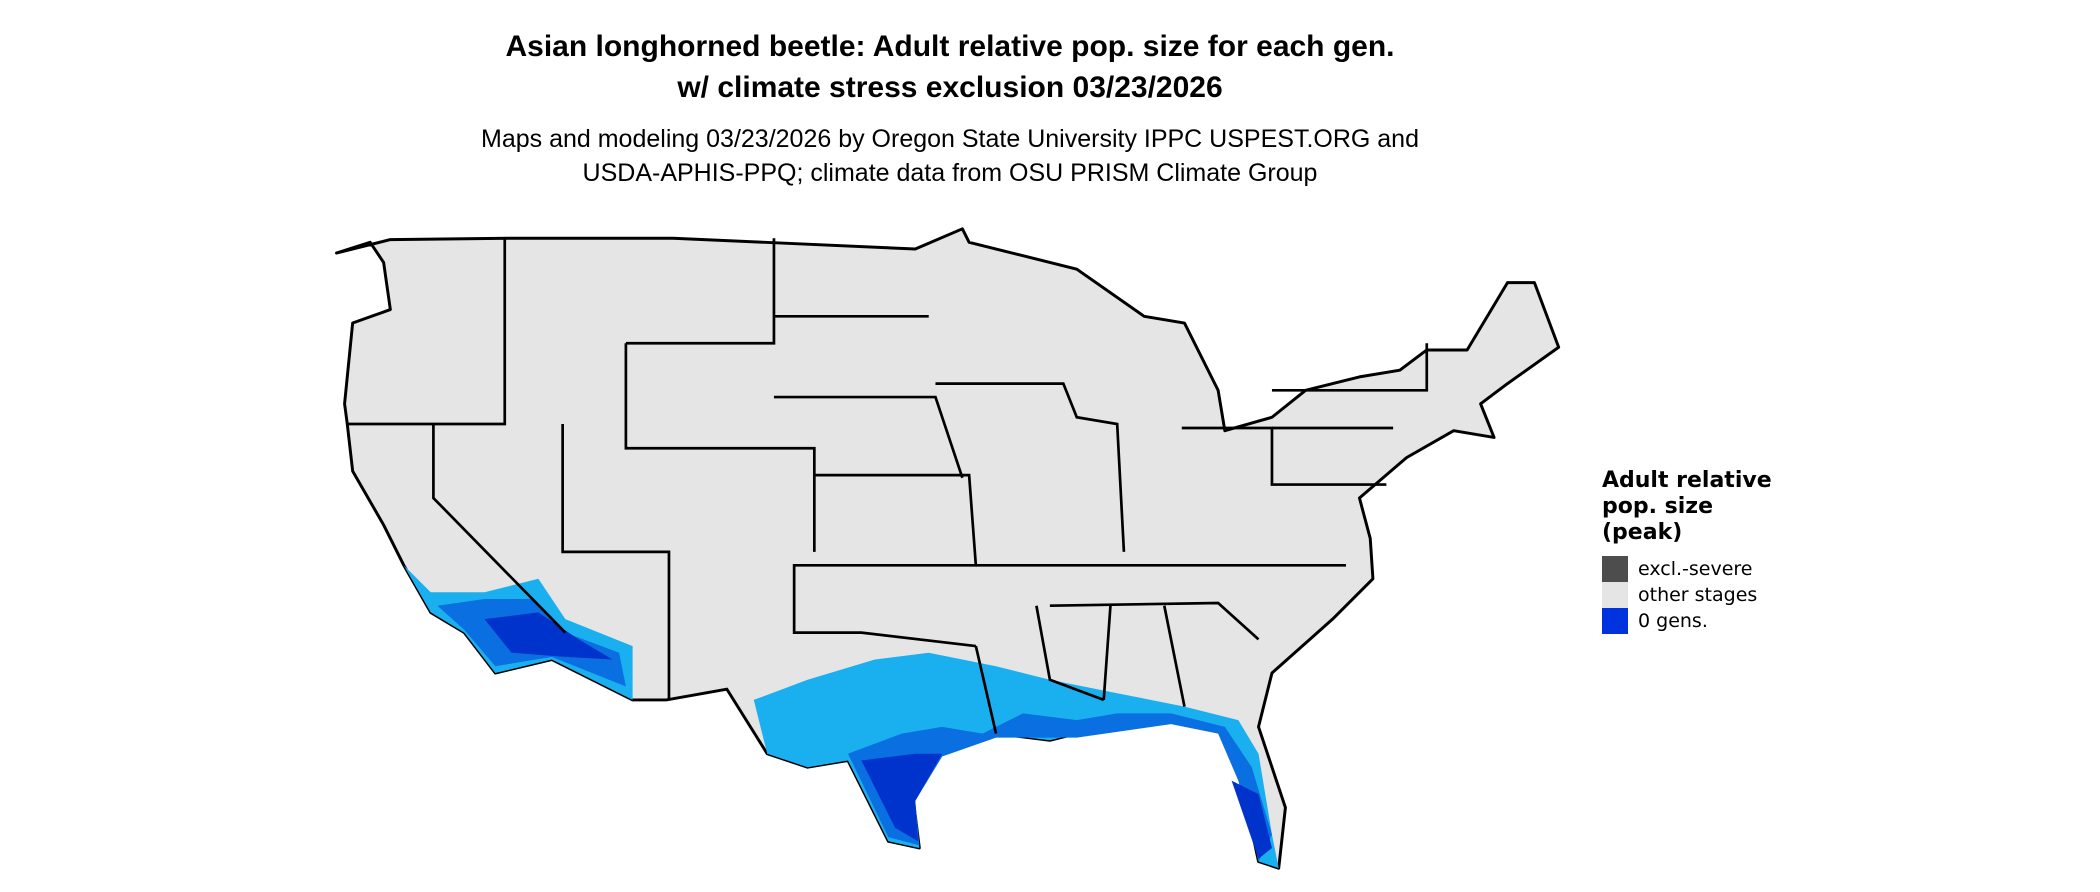  Describe the element at coordinates (1695, 569) in the screenshot. I see `legend-label: excl.-severe` at that location.